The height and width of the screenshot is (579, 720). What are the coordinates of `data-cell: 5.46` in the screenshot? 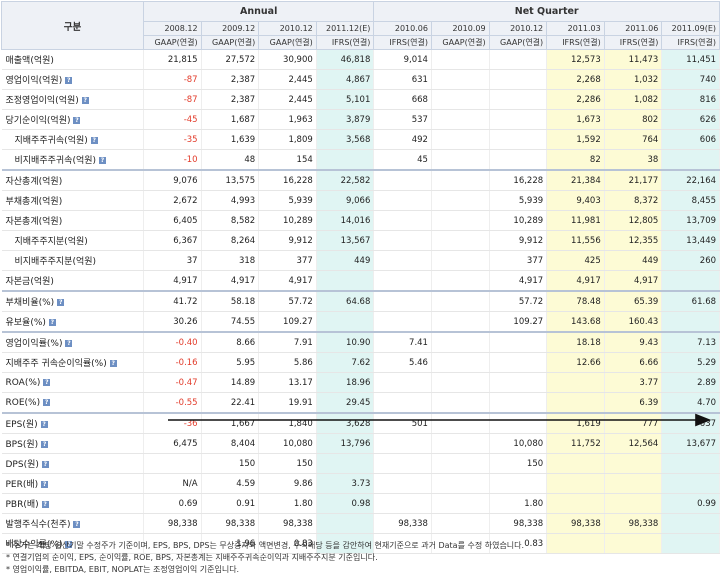 It's located at (402, 362).